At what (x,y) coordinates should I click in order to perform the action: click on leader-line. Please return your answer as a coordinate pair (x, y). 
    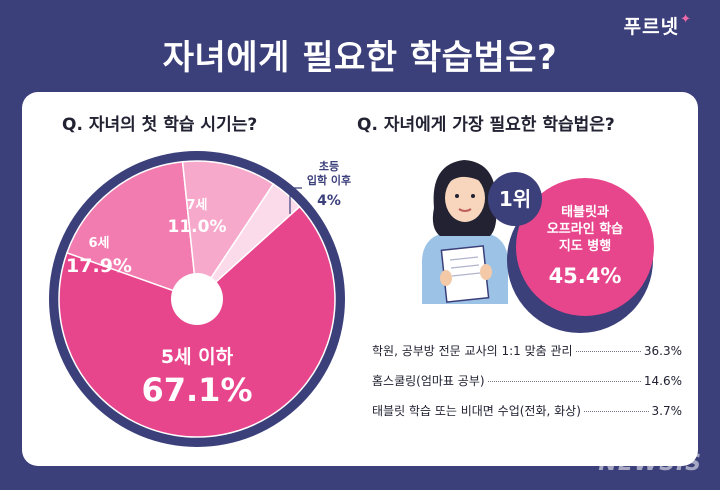
    Looking at the image, I should click on (295, 200).